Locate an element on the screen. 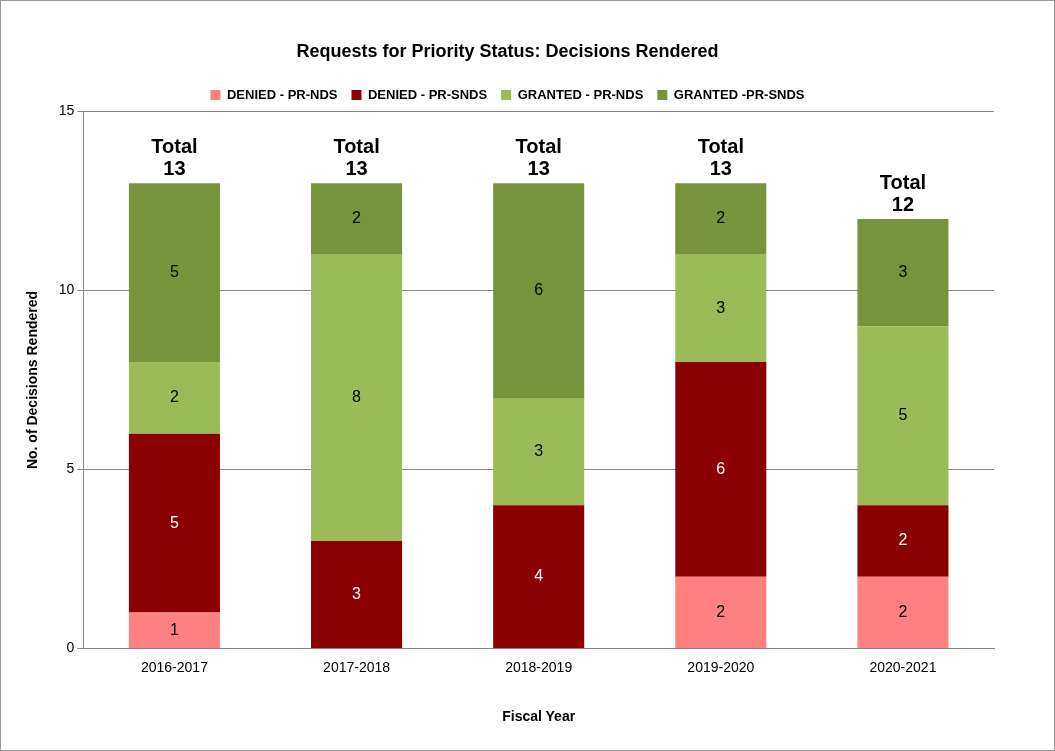 Image resolution: width=1055 pixels, height=751 pixels. y-tick-label: 0 is located at coordinates (70, 647).